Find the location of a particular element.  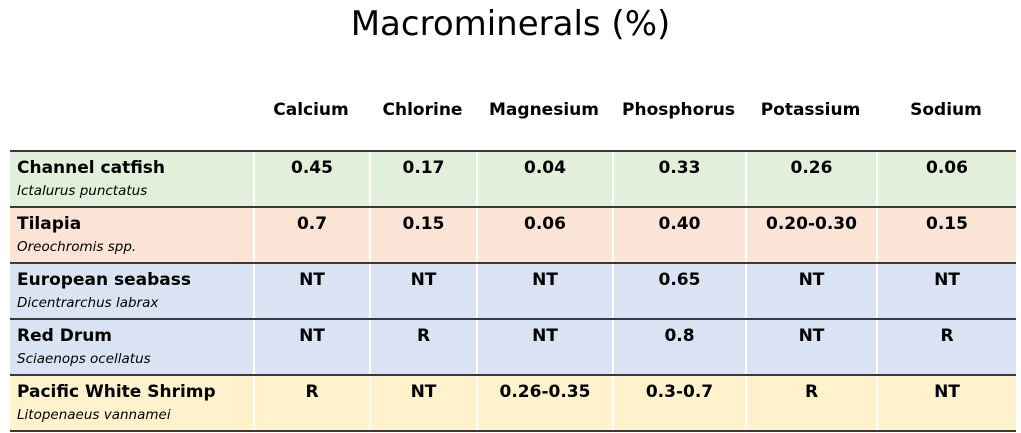

species-name: European seabass is located at coordinates (104, 280).